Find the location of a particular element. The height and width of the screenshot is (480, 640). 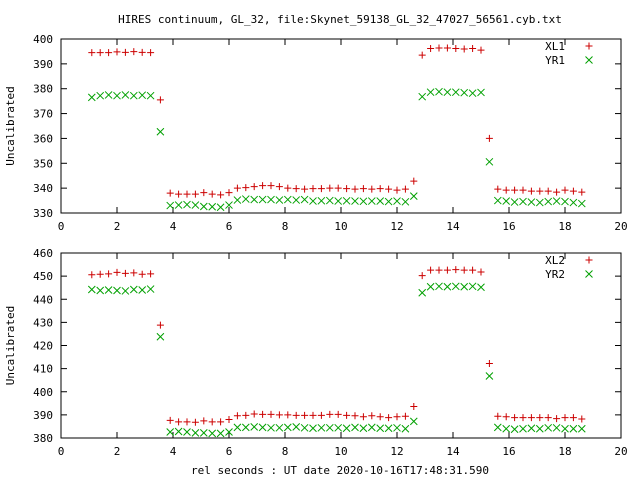

y-tick-label: 400 is located at coordinates (43, 392).